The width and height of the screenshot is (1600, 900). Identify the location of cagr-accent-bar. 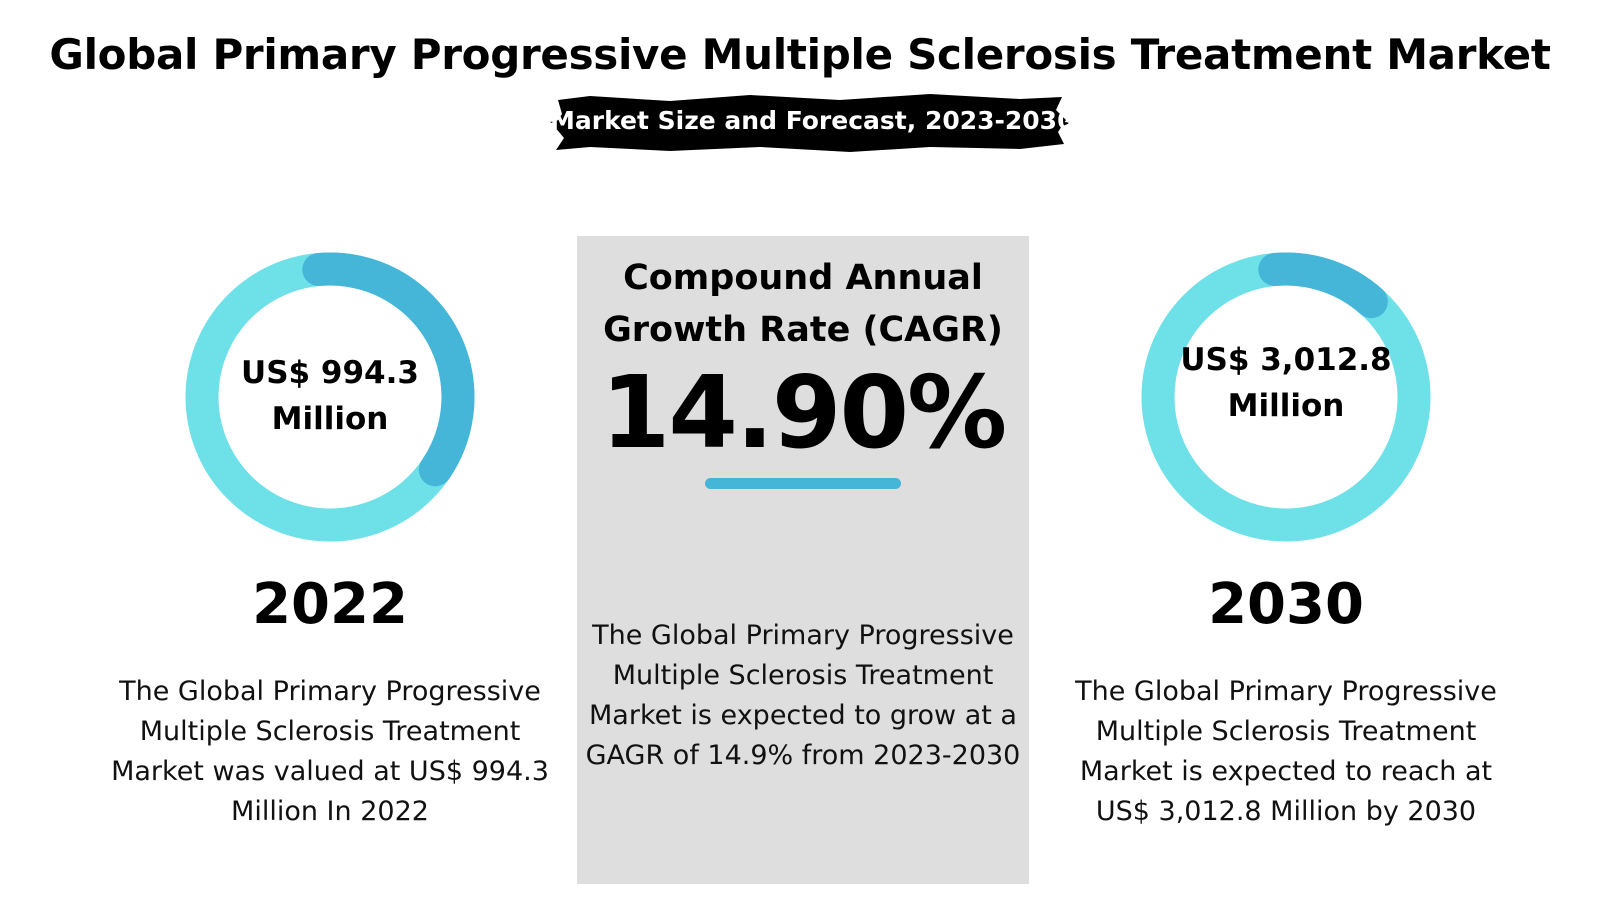
(803, 483).